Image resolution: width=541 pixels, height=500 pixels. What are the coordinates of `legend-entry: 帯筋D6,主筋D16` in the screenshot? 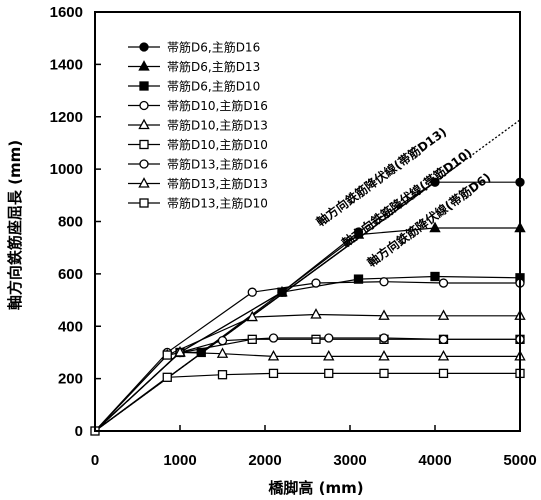 It's located at (194, 47).